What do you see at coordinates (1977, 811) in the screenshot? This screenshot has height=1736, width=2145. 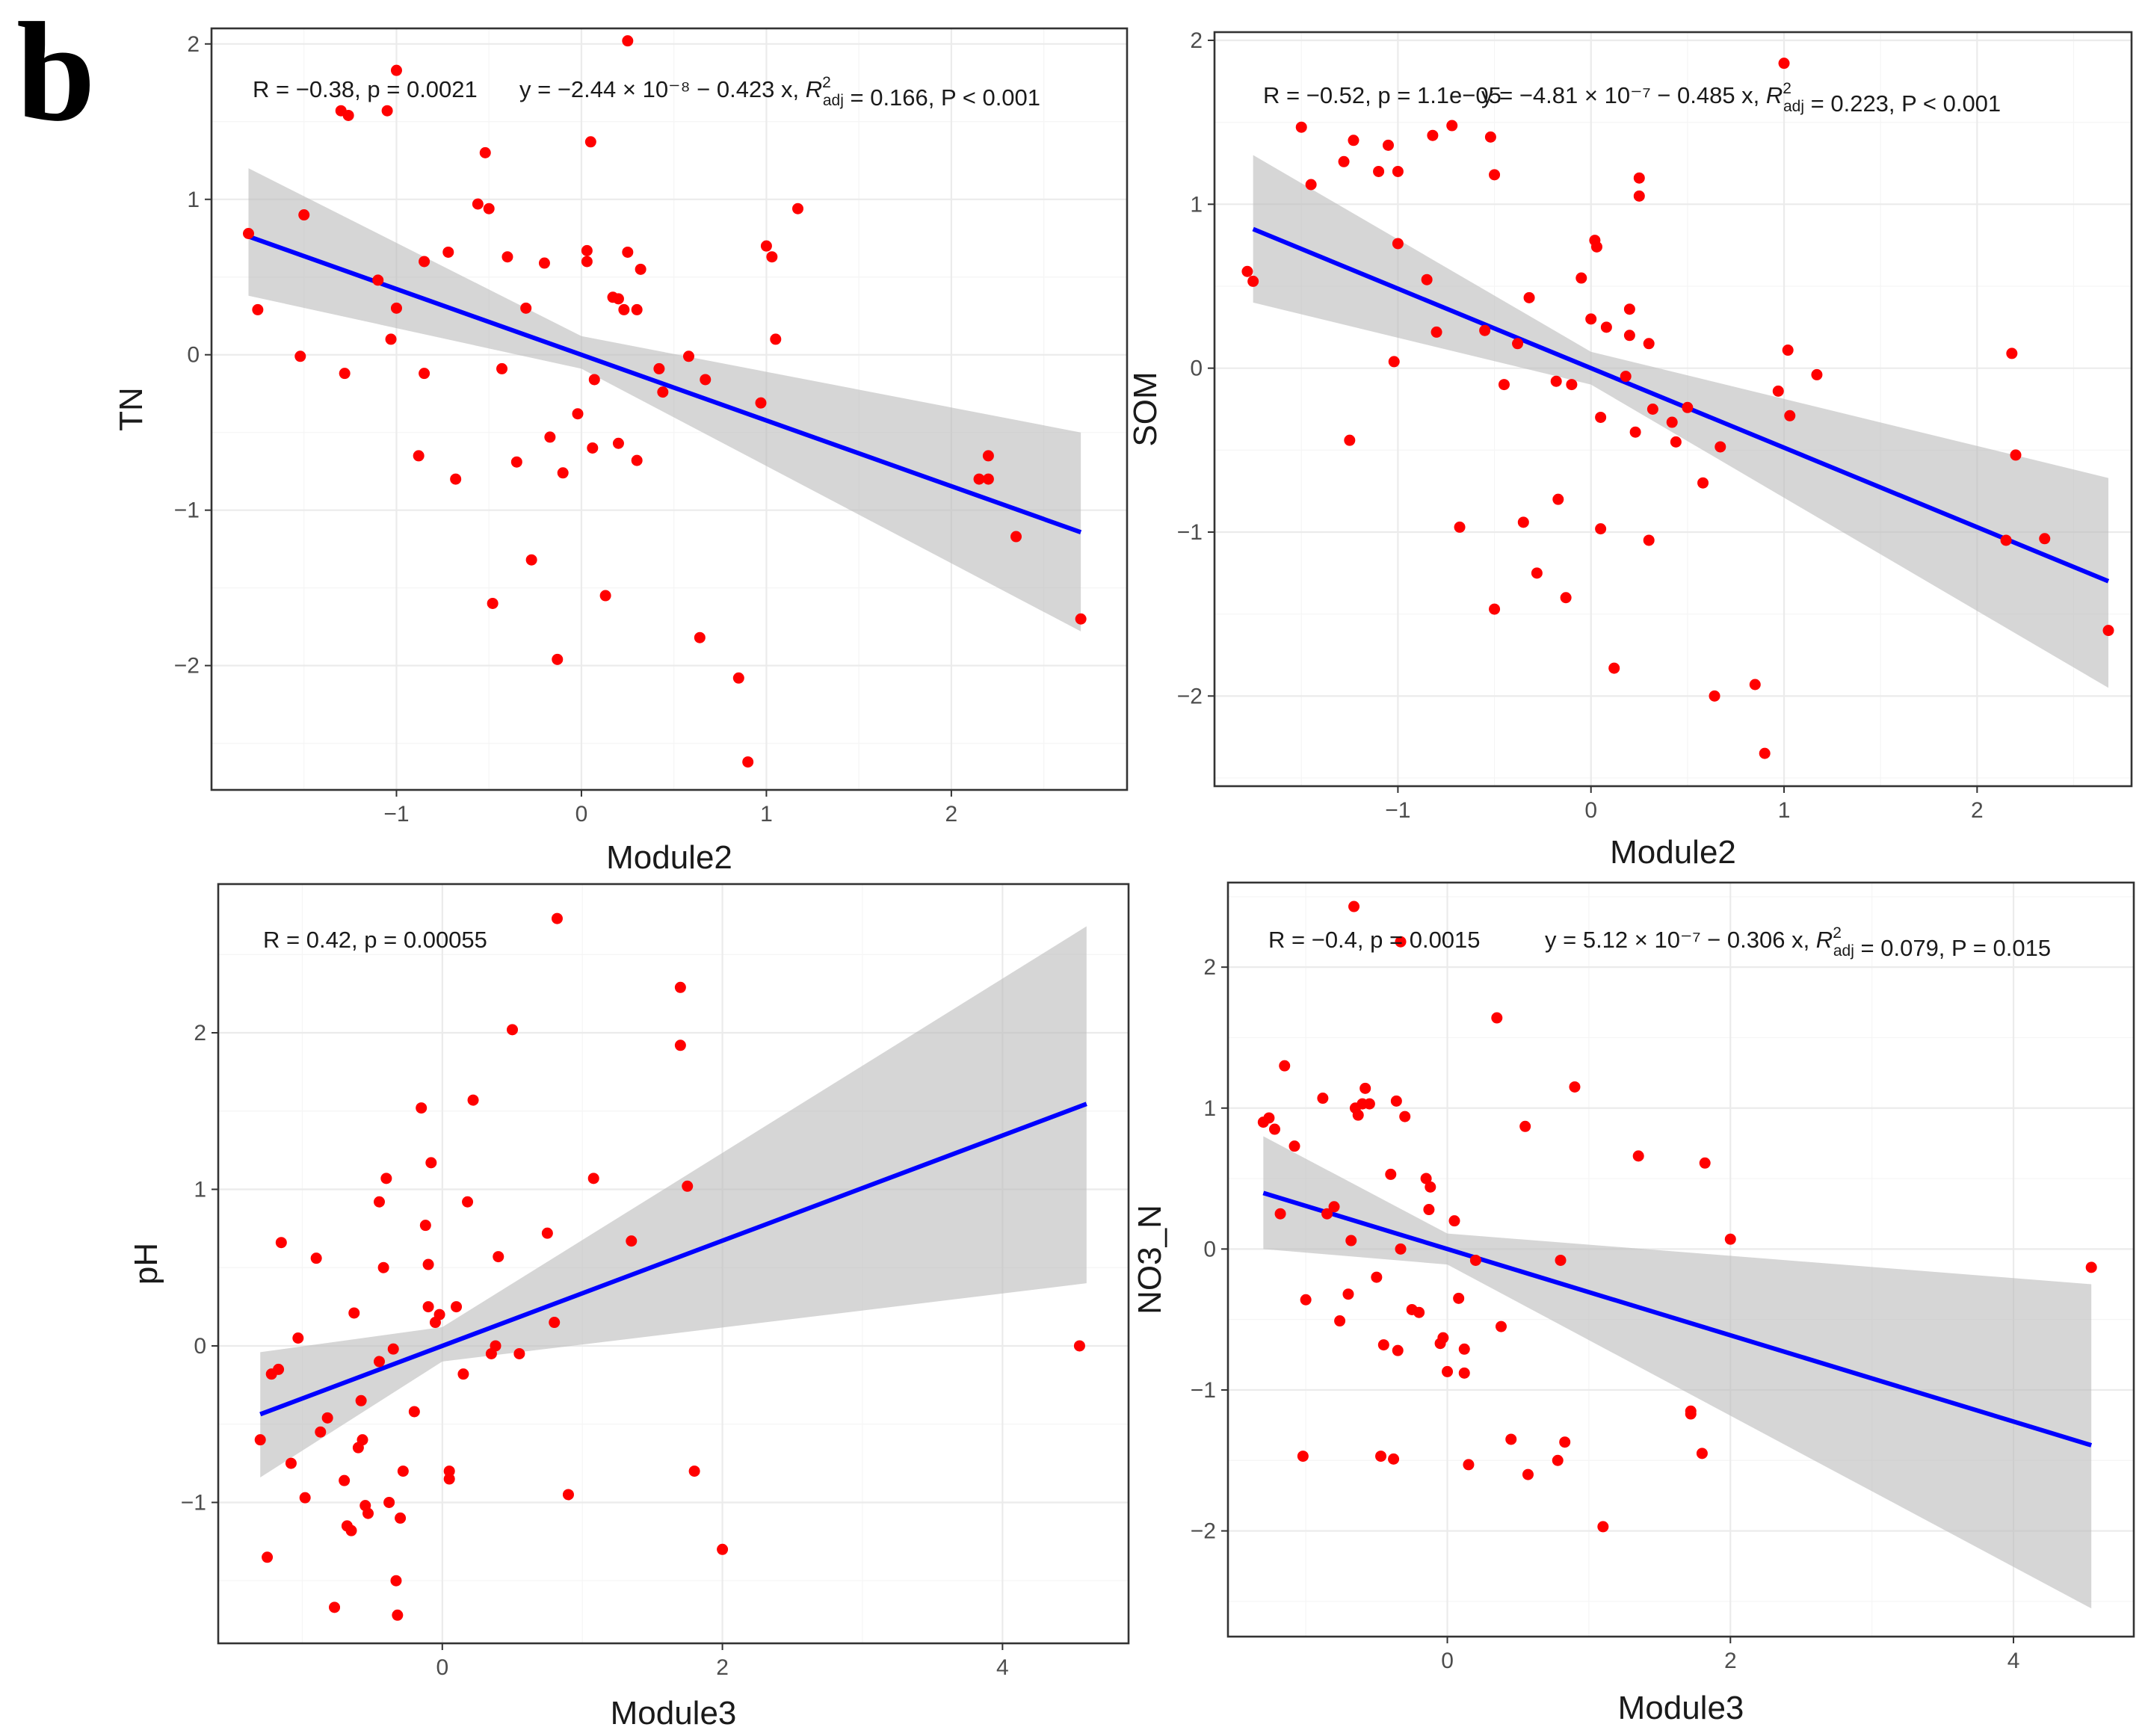 I see `x-tick-label: 2` at bounding box center [1977, 811].